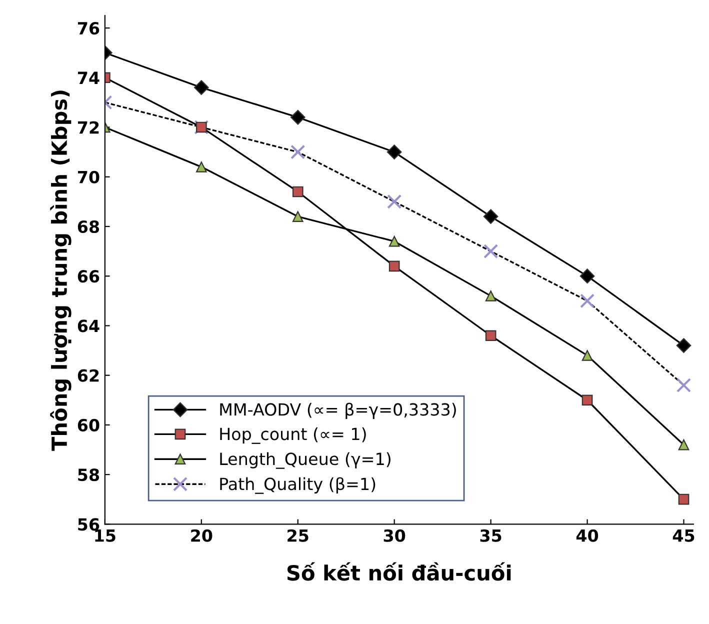  I want to click on y-tick-label: 56, so click(89, 524).